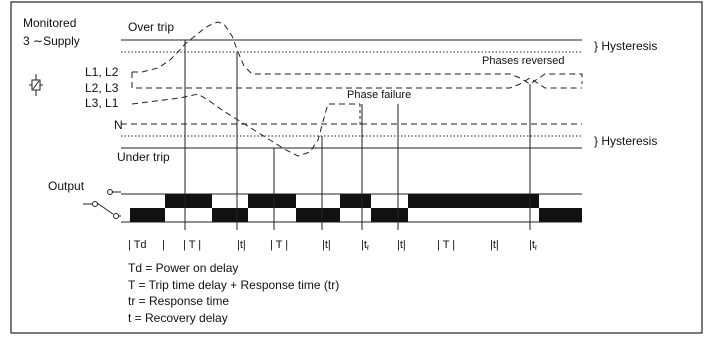 Image resolution: width=713 pixels, height=340 pixels. What do you see at coordinates (362, 114) in the screenshot?
I see `phase-failure-drop` at bounding box center [362, 114].